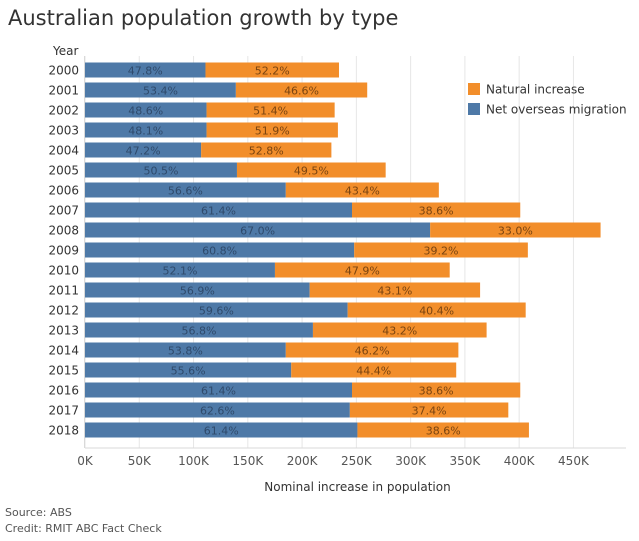 The image size is (639, 541). I want to click on year-label: 2015, so click(63, 371).